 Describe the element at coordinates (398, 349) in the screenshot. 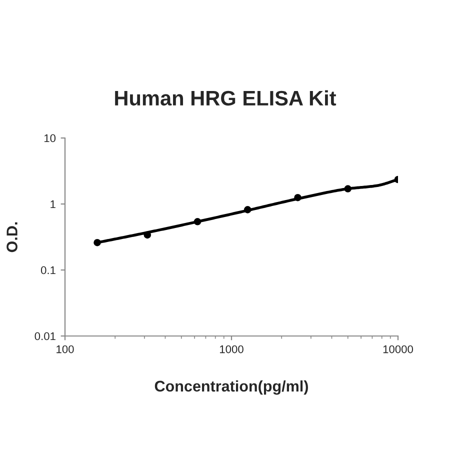

I see `x-tick-label: 10000` at that location.